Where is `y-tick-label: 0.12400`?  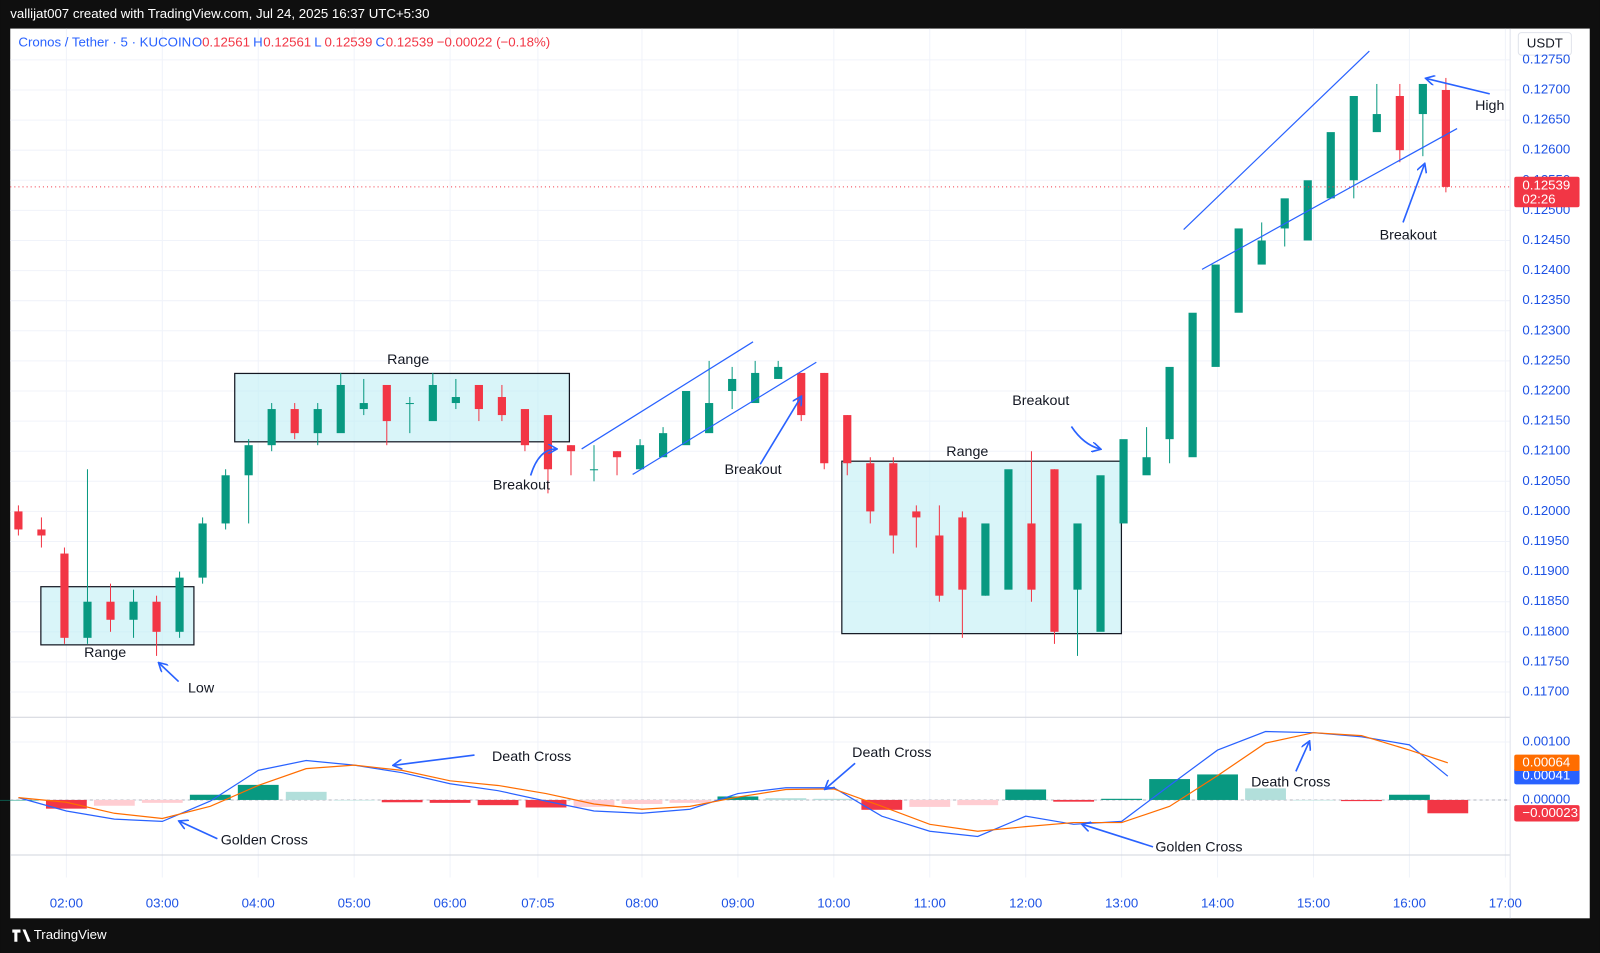
y-tick-label: 0.12400 is located at coordinates (1546, 269).